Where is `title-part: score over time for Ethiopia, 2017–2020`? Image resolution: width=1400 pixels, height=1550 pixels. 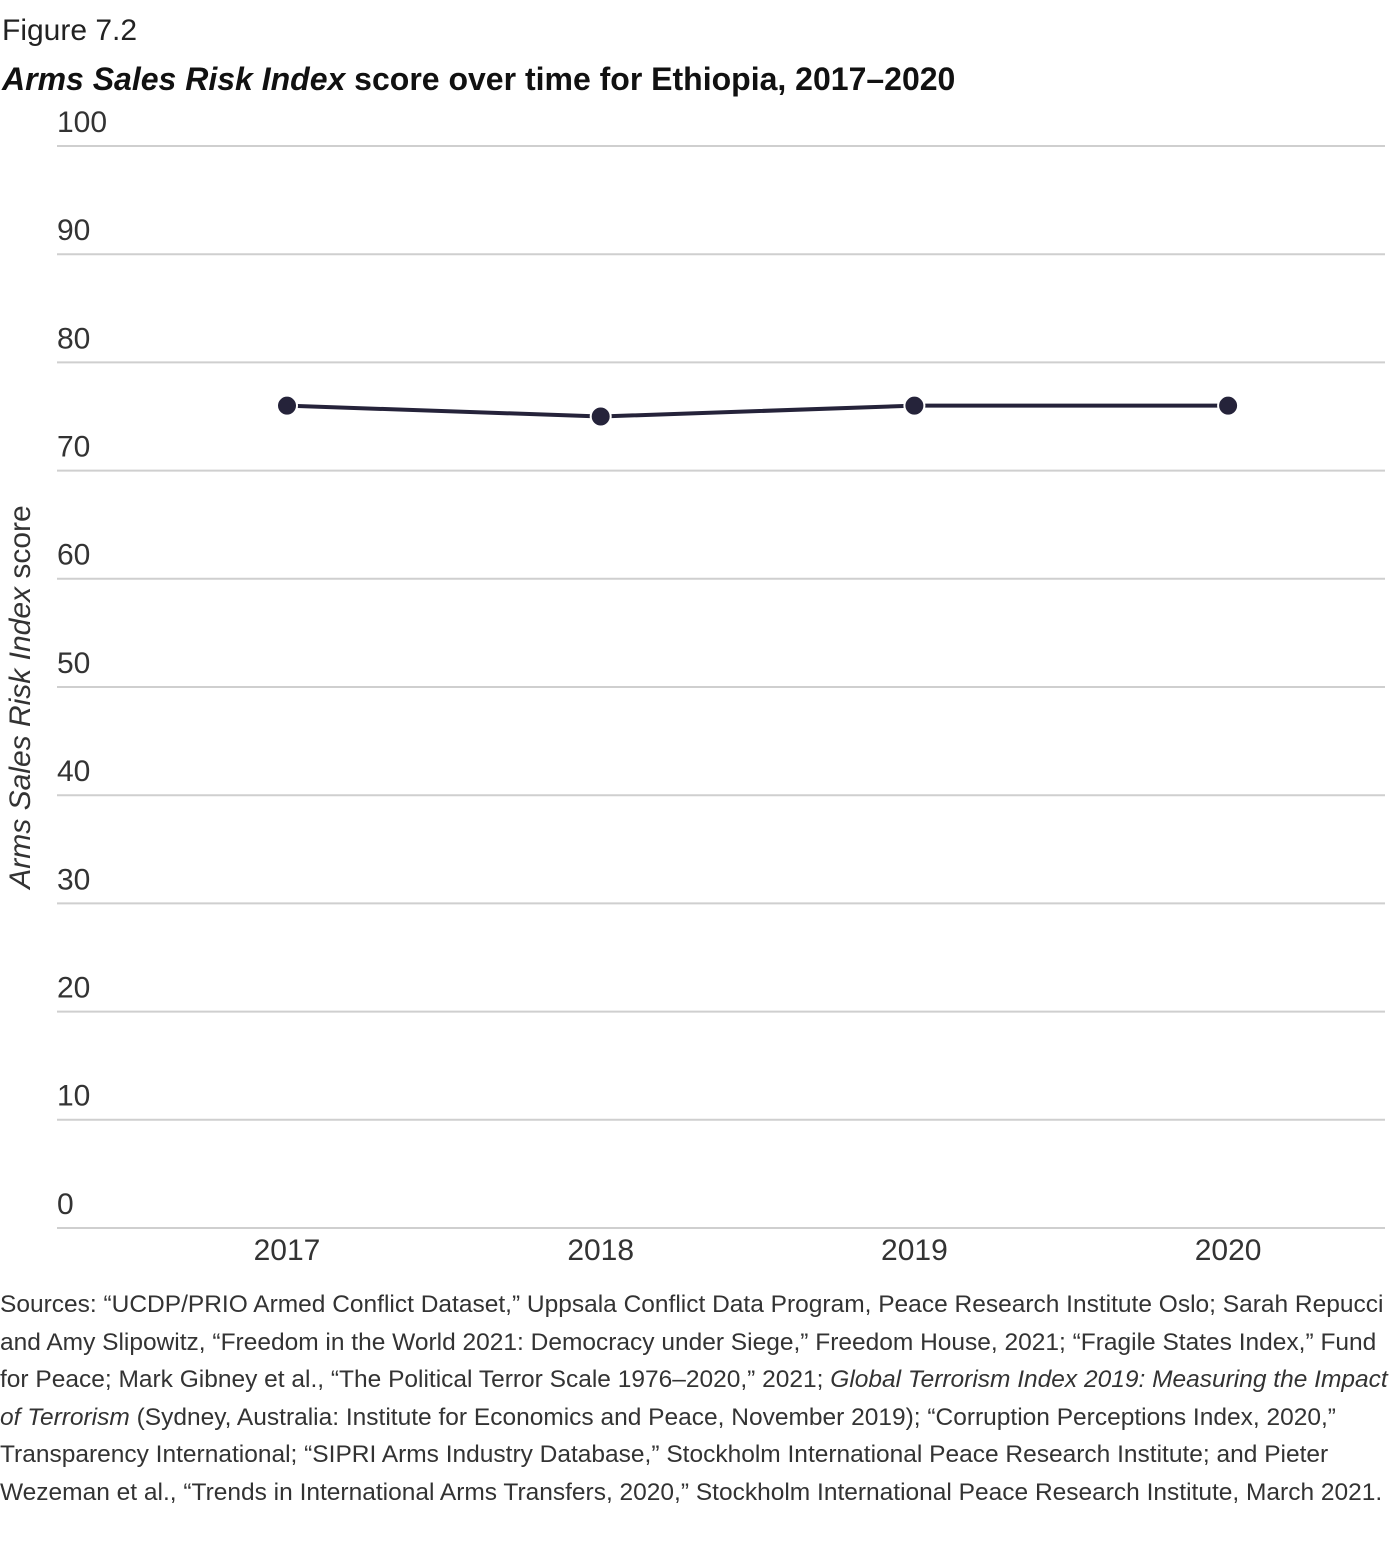
title-part: score over time for Ethiopia, 2017–2020 is located at coordinates (650, 79).